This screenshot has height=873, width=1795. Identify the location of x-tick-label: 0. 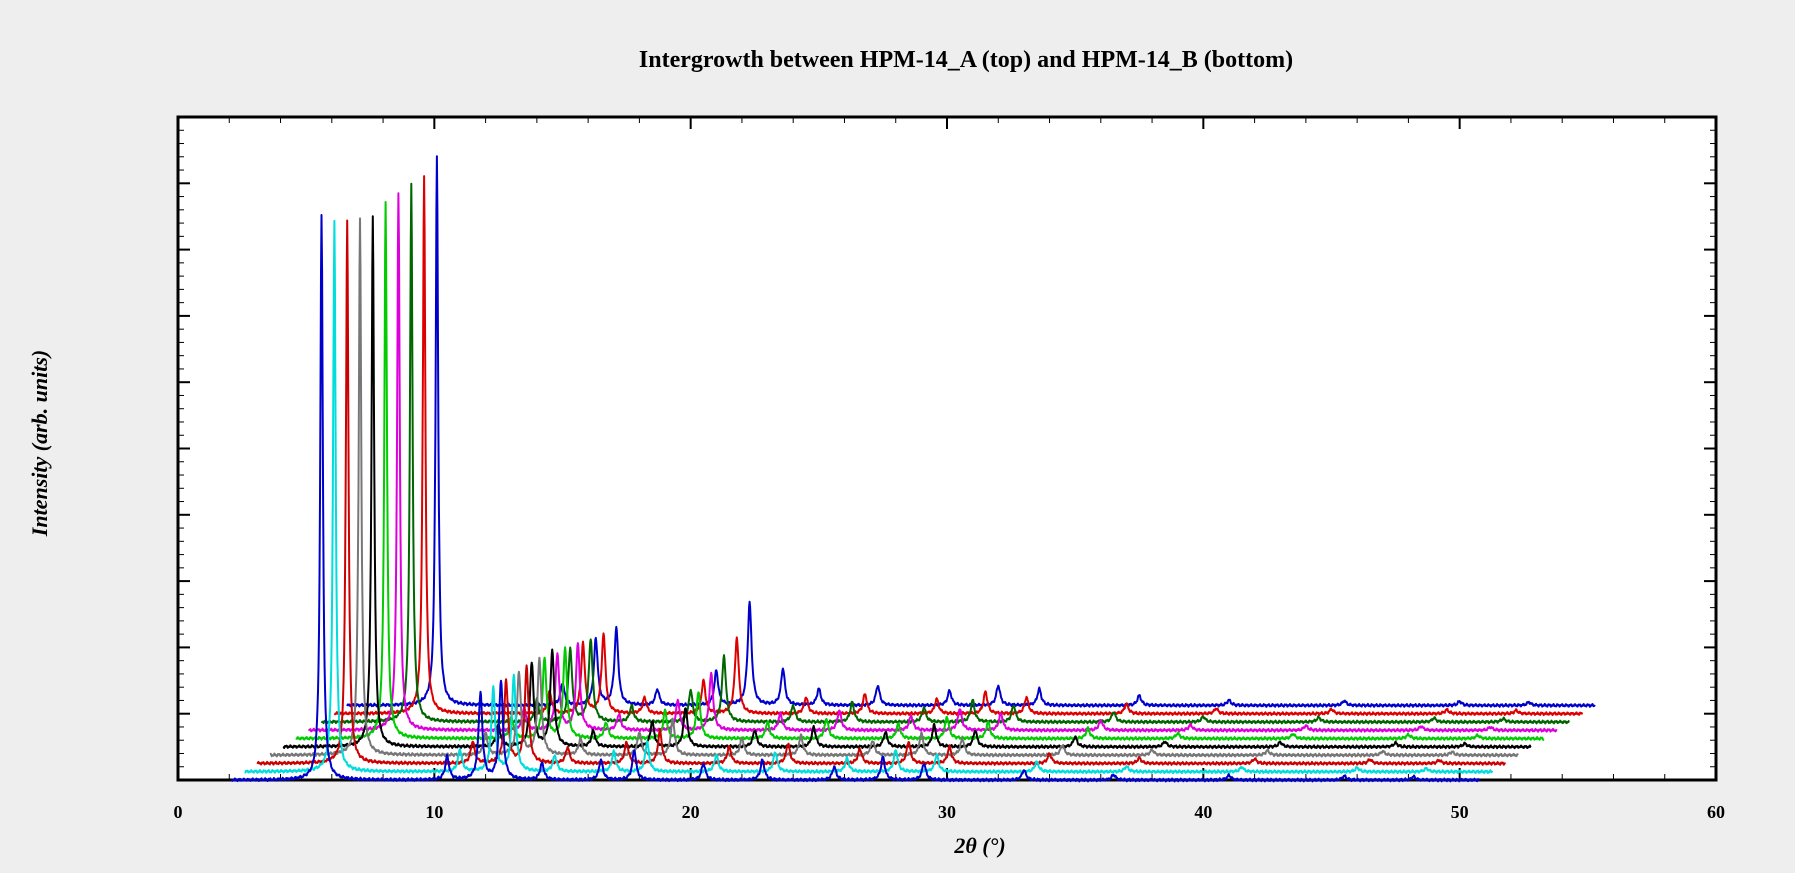
(178, 812).